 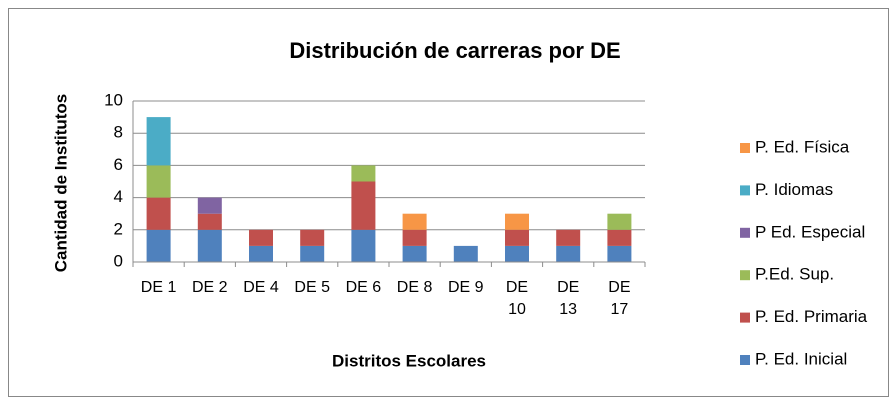 What do you see at coordinates (801, 358) in the screenshot?
I see `legend-label: P. Ed. Inicial` at bounding box center [801, 358].